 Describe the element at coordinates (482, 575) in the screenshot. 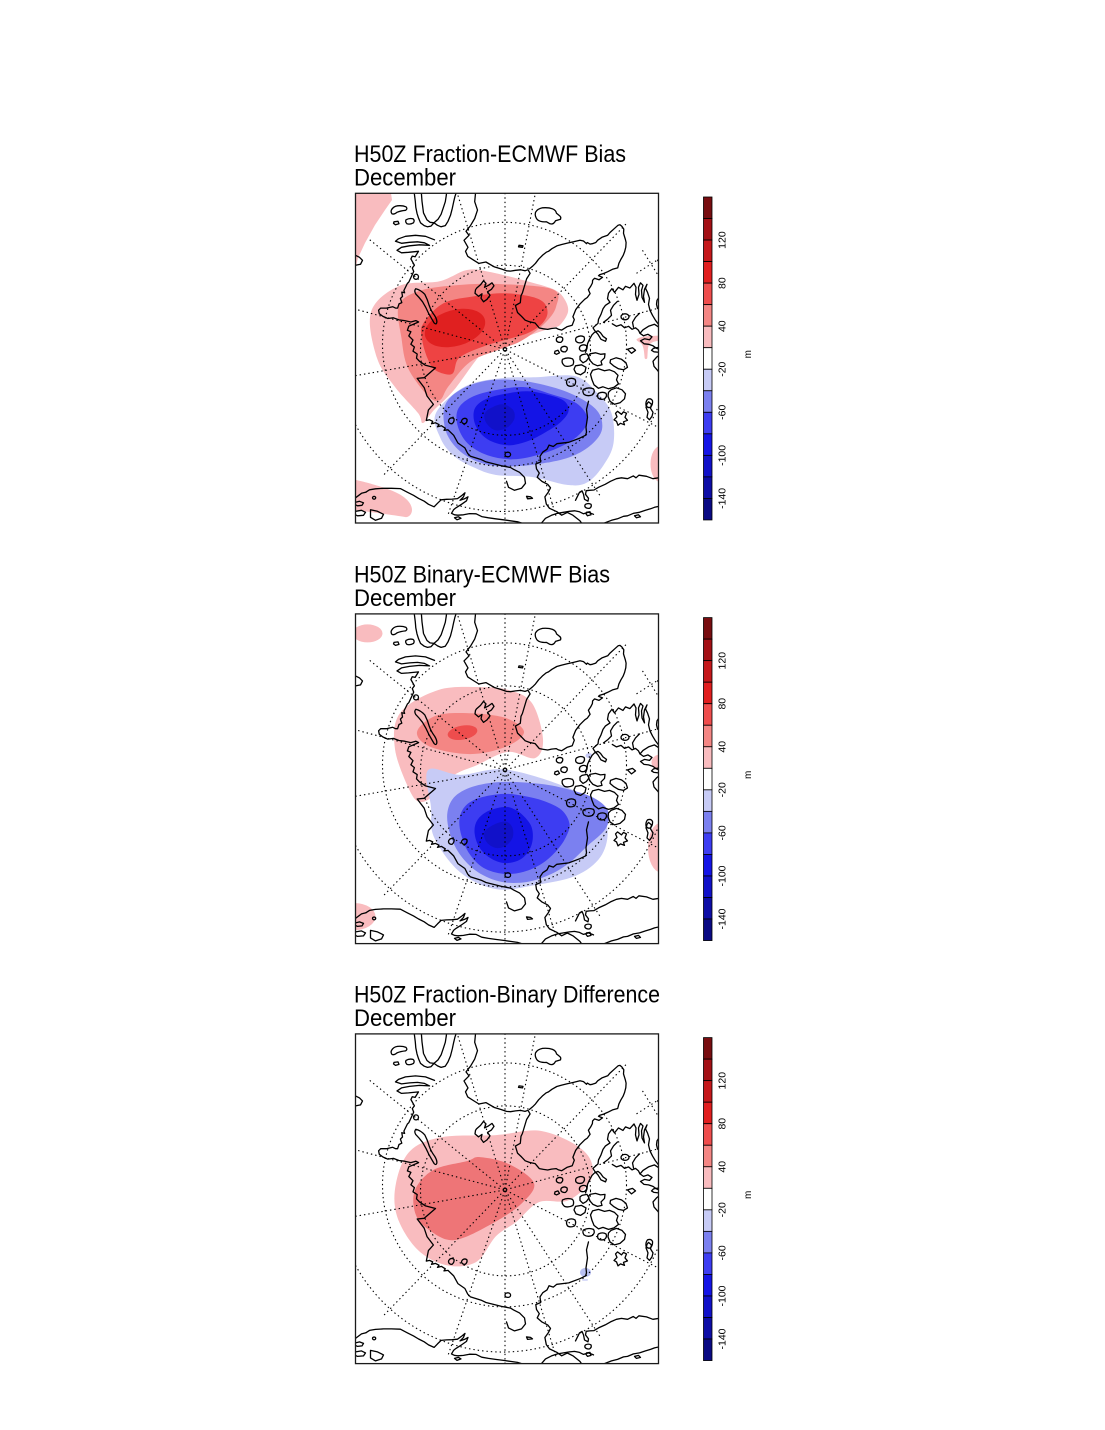

I see `svg-text: H50Z Binary-ECMWF Bias` at that location.